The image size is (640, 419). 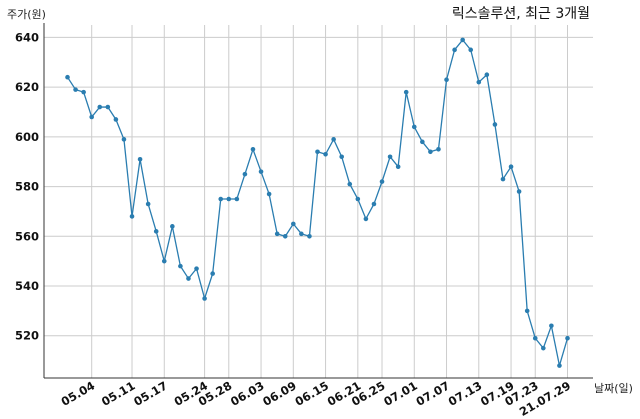 What do you see at coordinates (78, 393) in the screenshot?
I see `x-tick-label: 05.04` at bounding box center [78, 393].